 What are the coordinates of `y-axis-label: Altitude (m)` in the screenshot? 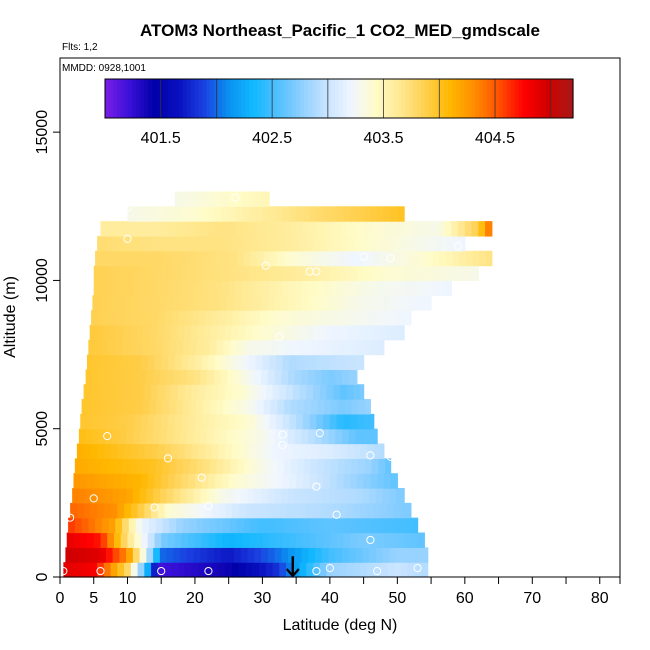 It's located at (10, 317).